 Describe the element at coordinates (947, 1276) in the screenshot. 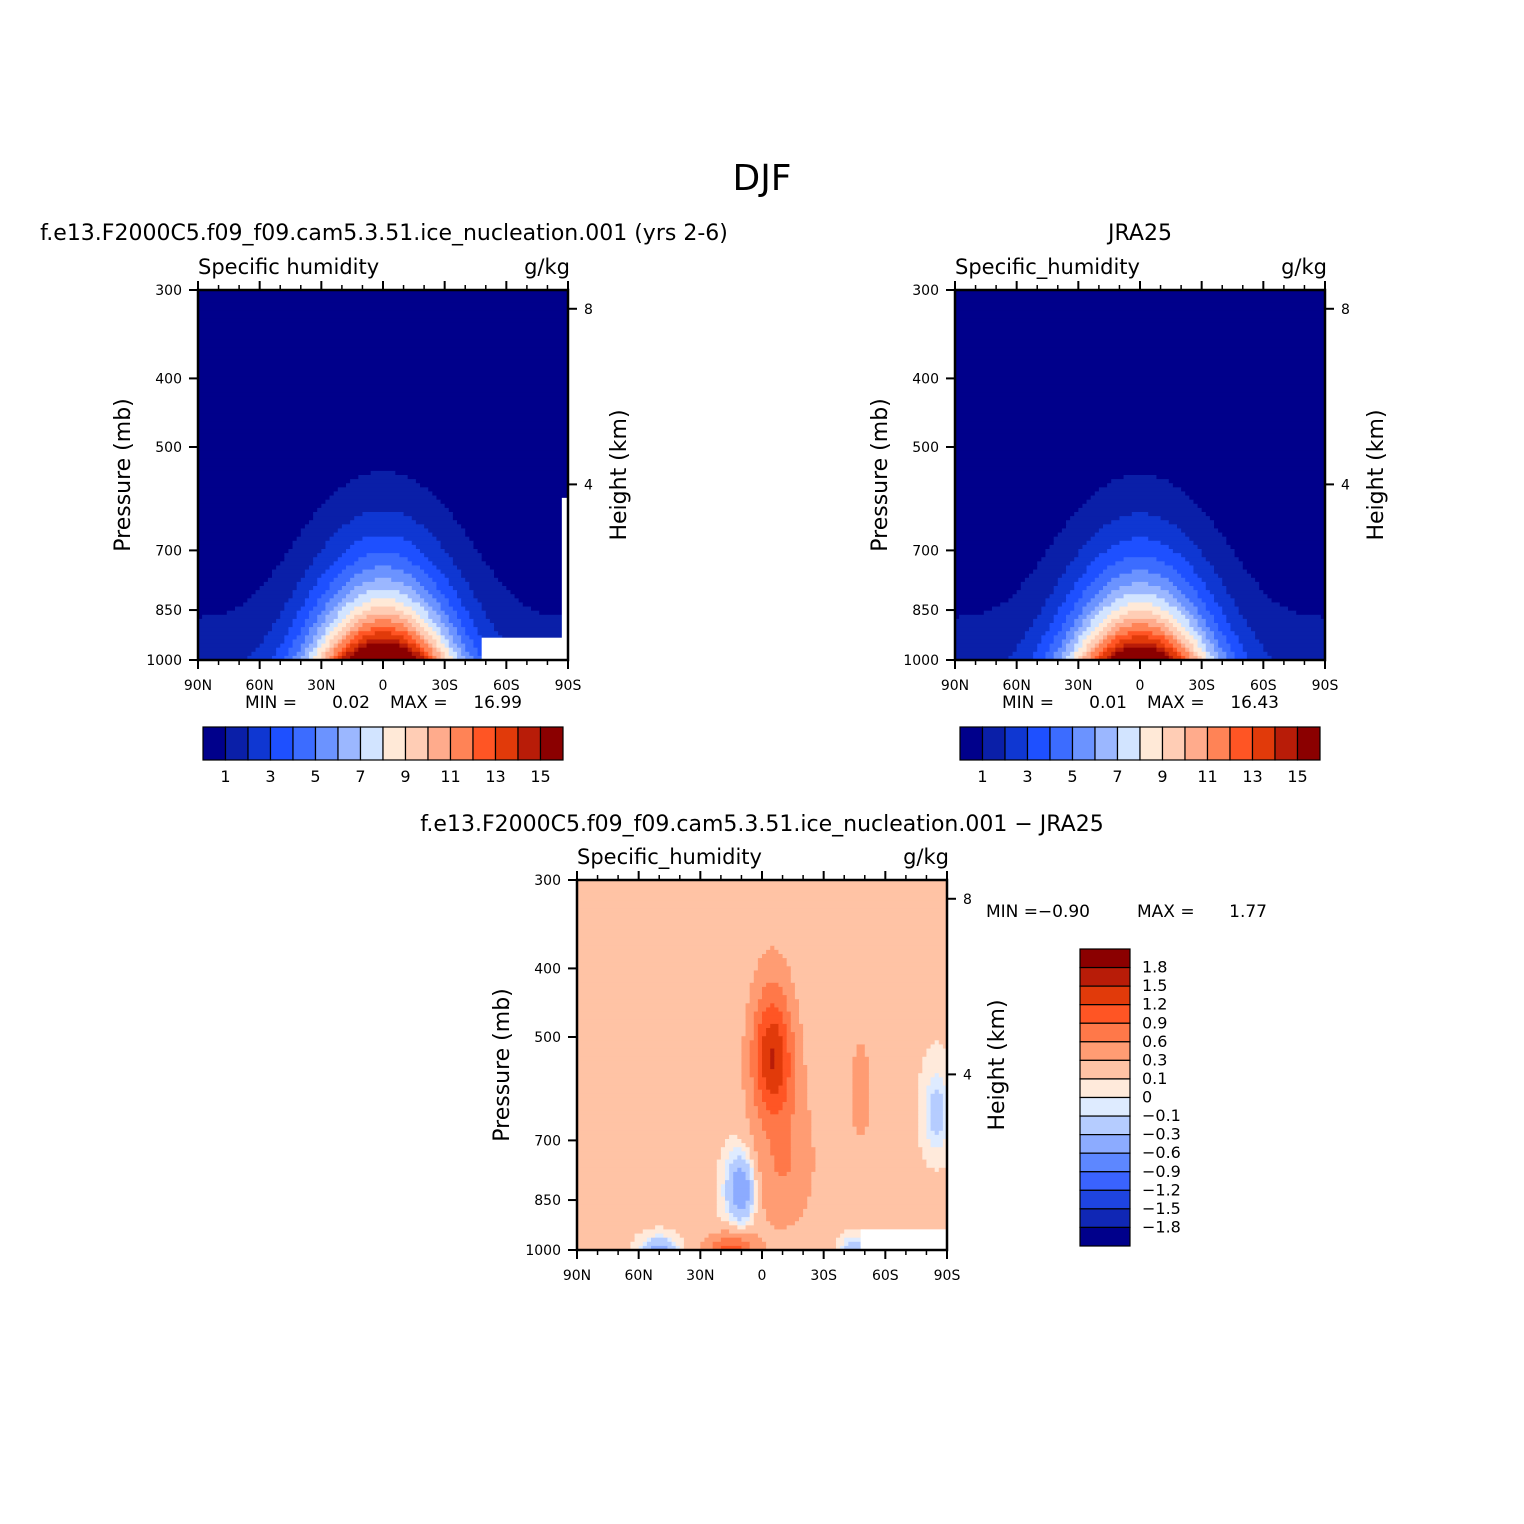

I see `diff-xtick-label: 90S` at that location.